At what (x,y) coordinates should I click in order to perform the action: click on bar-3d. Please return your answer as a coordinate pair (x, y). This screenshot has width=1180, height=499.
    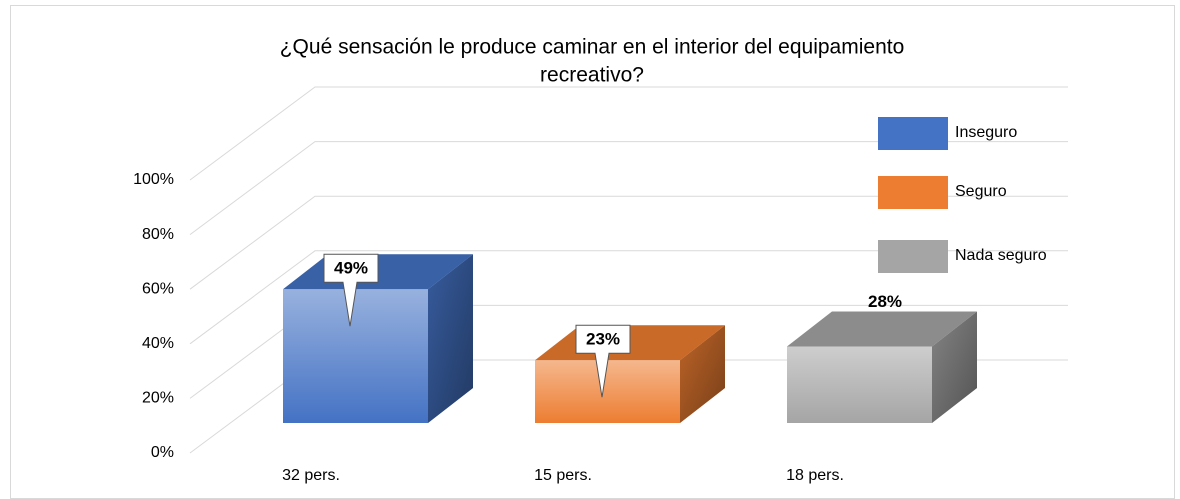
    Looking at the image, I should click on (882, 367).